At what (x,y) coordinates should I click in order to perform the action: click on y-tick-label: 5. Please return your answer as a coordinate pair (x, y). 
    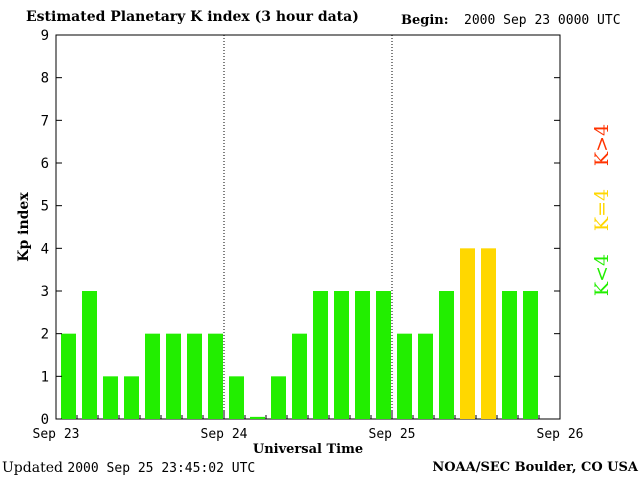
    Looking at the image, I should click on (45, 207).